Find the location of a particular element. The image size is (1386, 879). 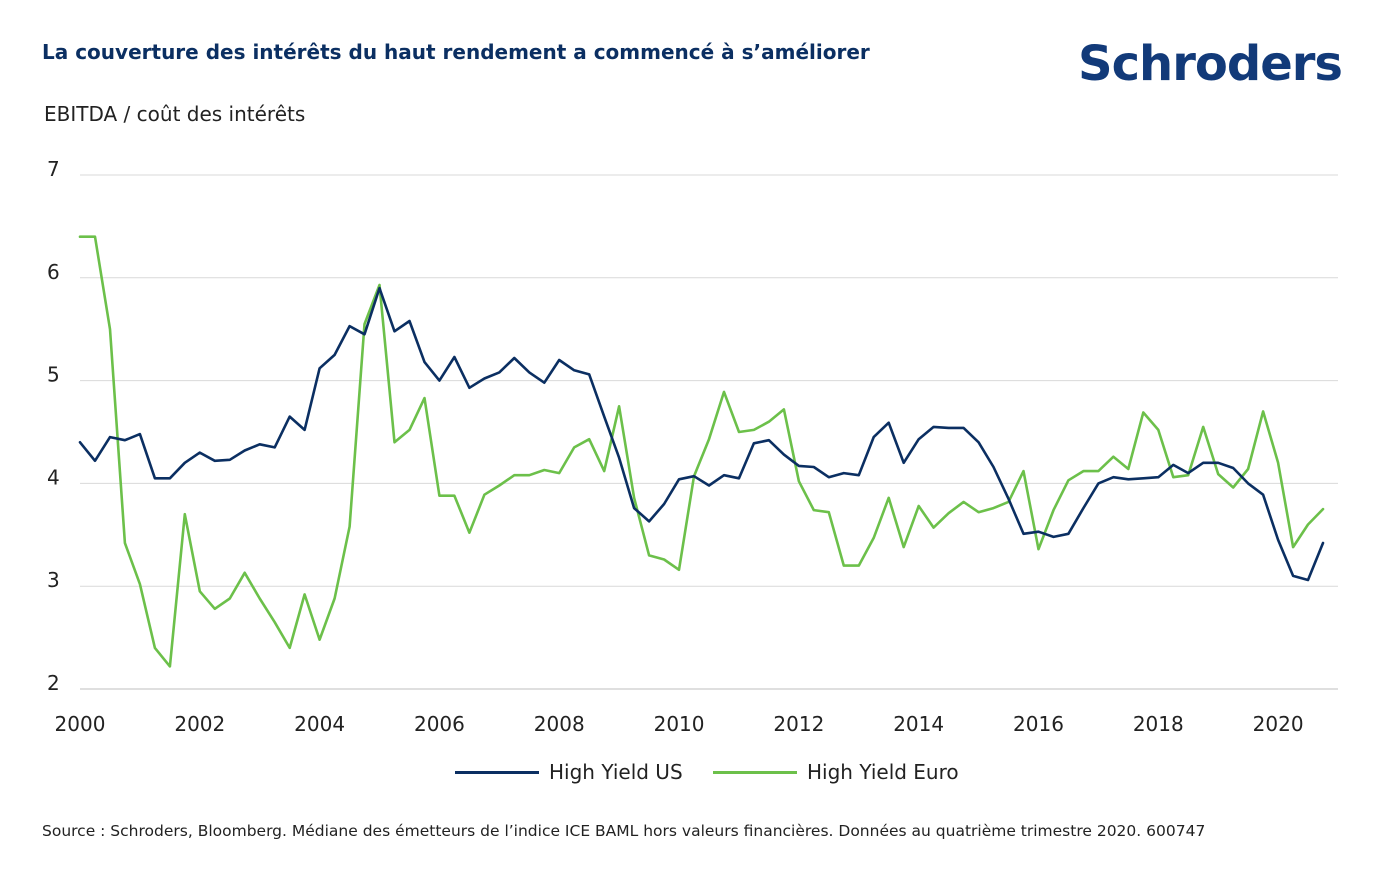

legend: High Yield US High Yield Euro is located at coordinates (693, 775).